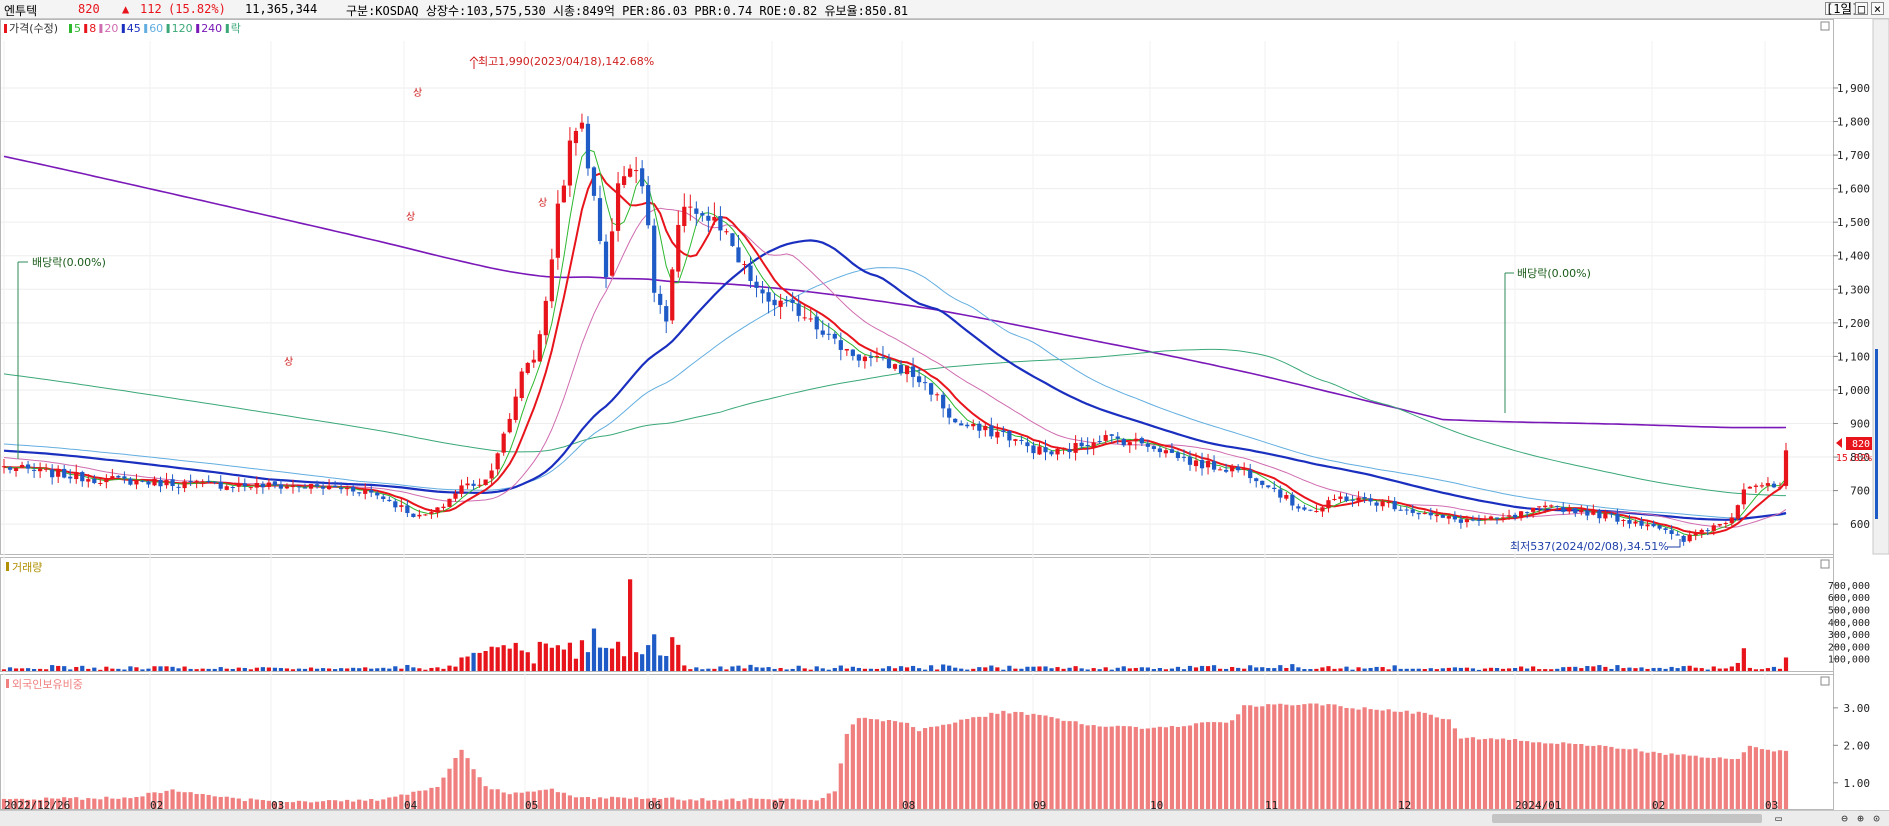 Image resolution: width=1889 pixels, height=826 pixels. What do you see at coordinates (156, 28) in the screenshot?
I see `legend-item: 60` at bounding box center [156, 28].